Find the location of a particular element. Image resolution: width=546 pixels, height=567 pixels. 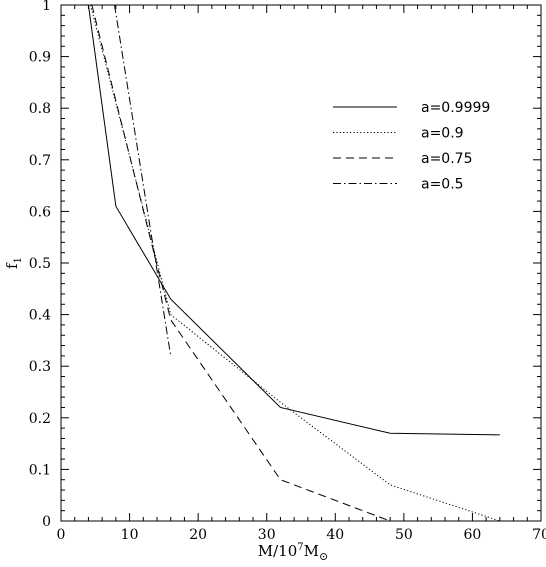

legend-label: a=0.9 is located at coordinates (442, 134).